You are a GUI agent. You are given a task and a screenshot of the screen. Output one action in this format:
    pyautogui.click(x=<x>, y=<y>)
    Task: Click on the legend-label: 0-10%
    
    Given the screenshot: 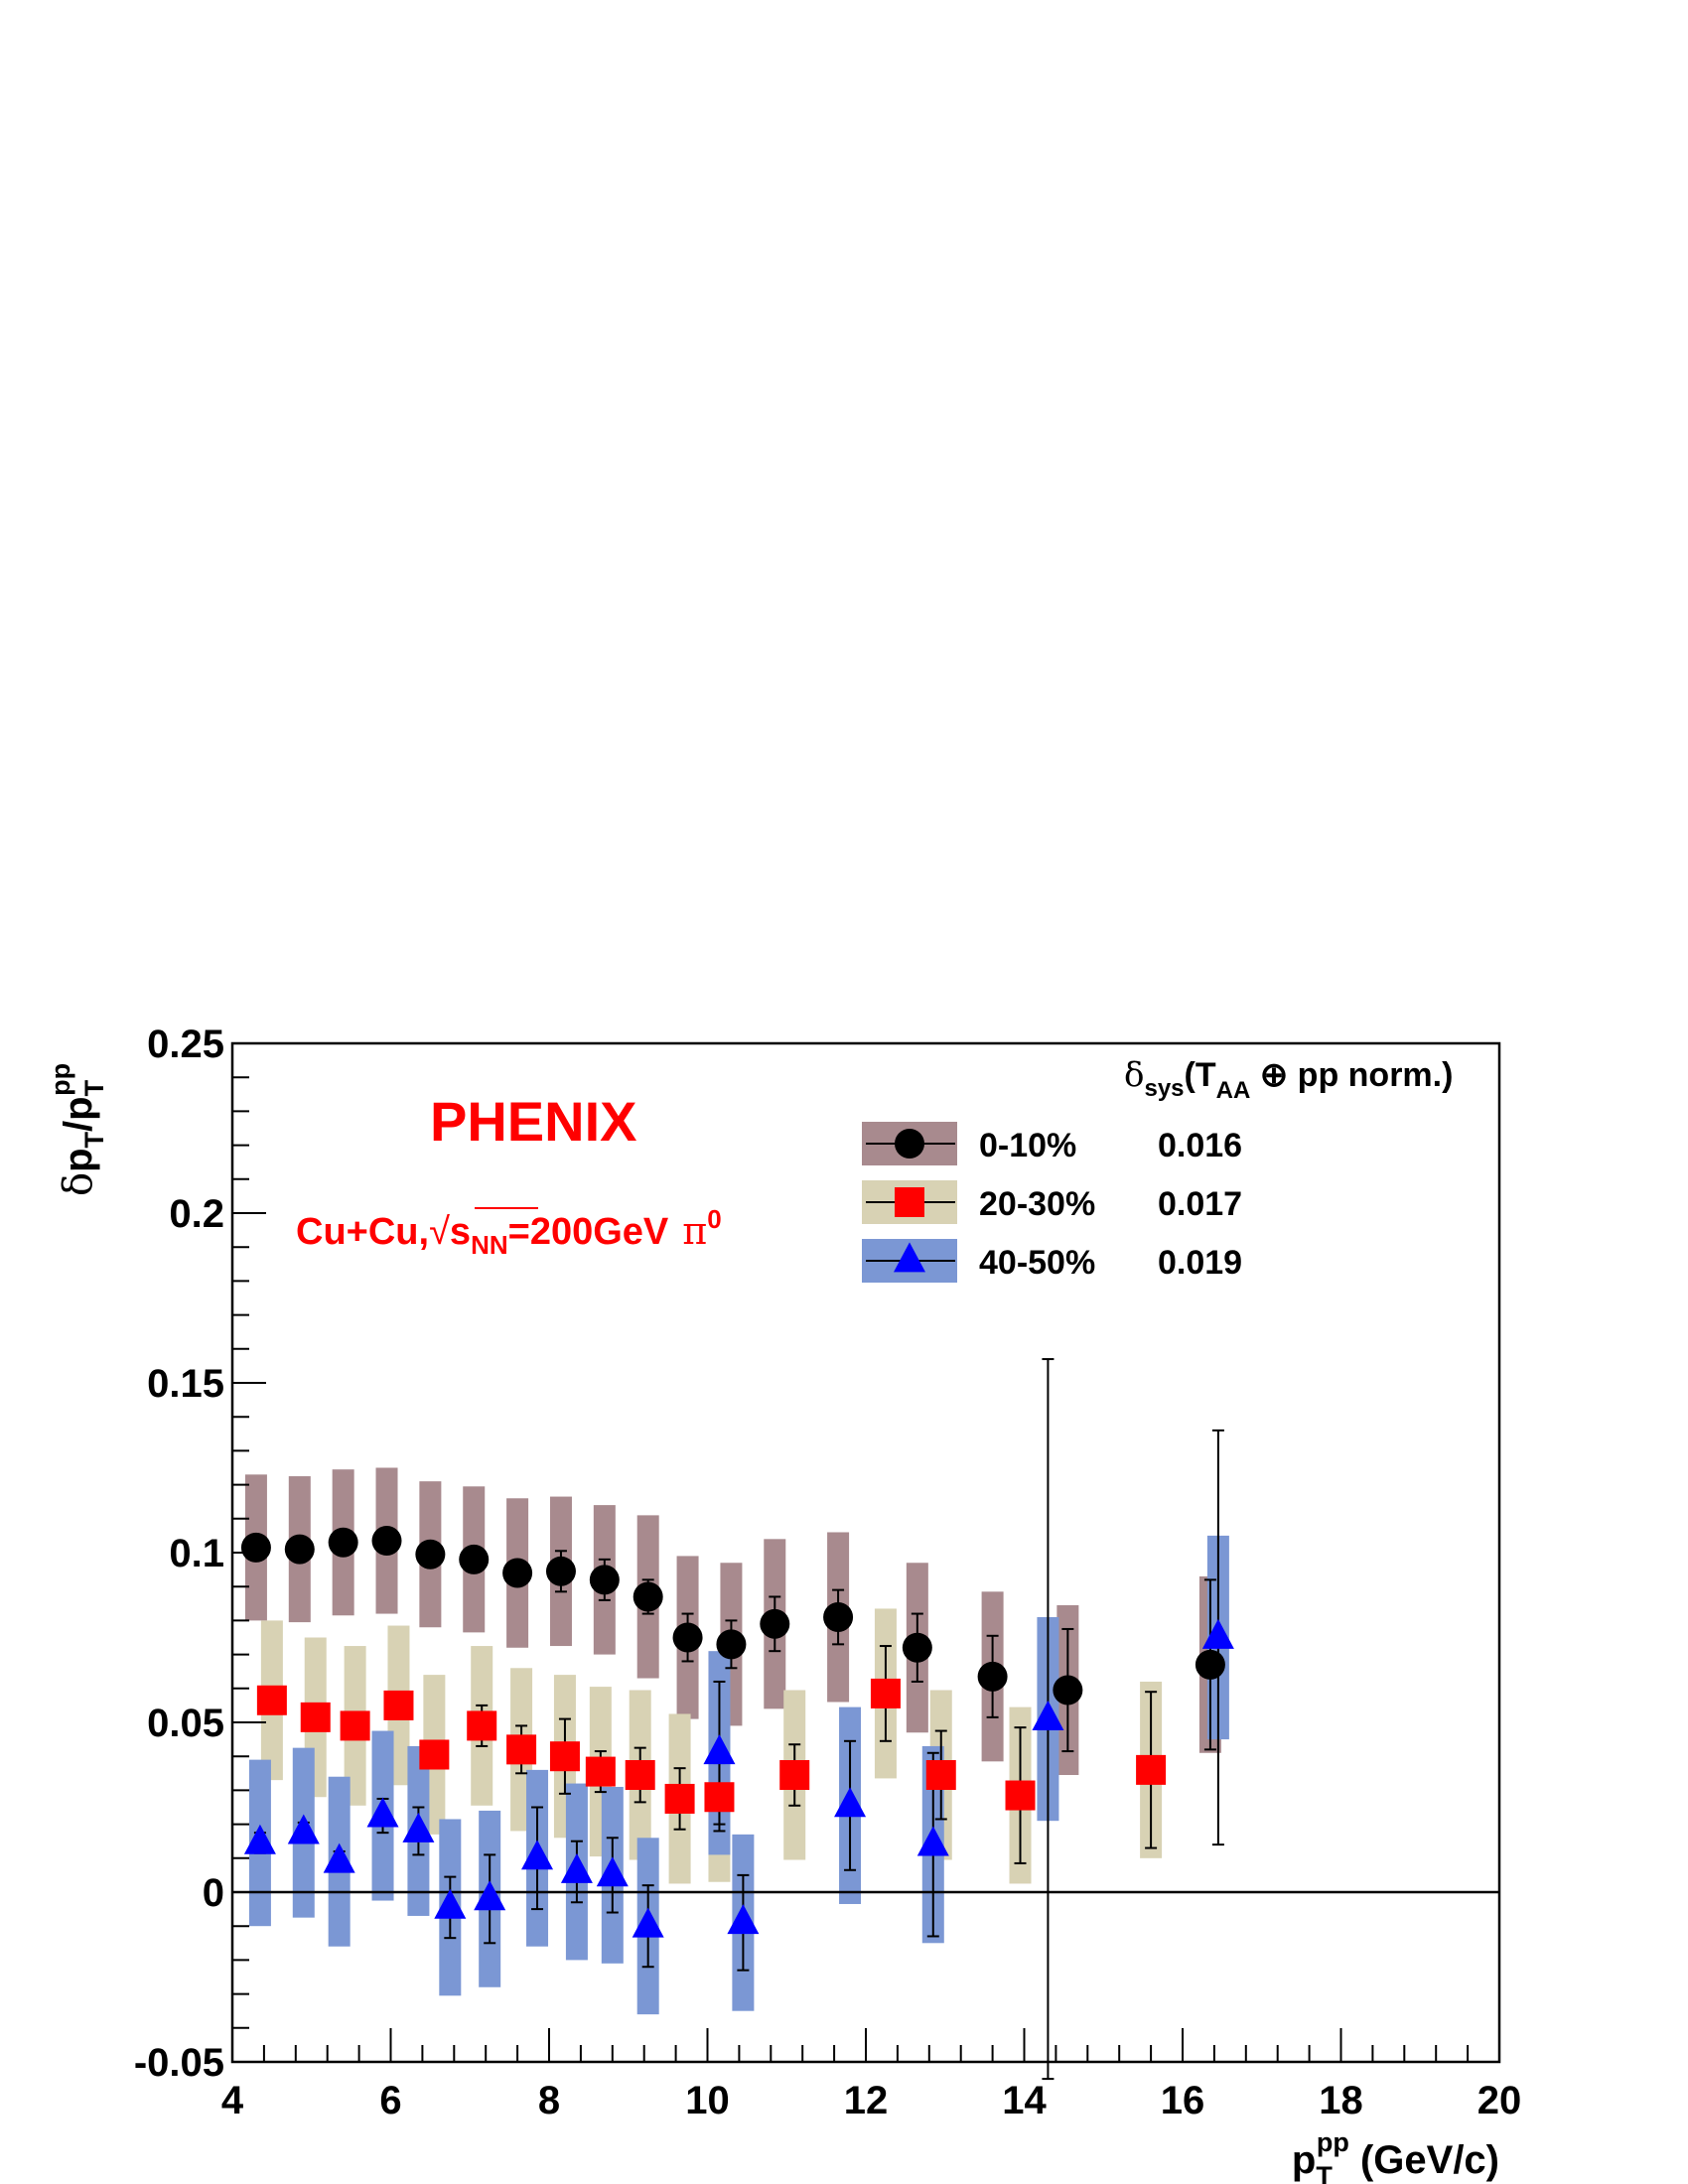 What is the action you would take?
    pyautogui.click(x=1027, y=1145)
    